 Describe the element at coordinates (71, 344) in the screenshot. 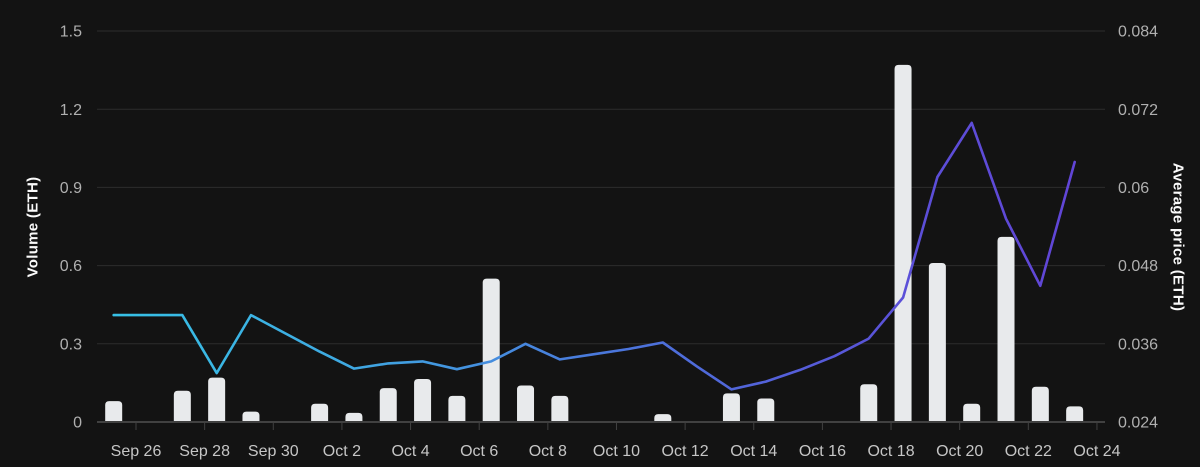

I see `y-axis-tick-label: 0.3` at that location.